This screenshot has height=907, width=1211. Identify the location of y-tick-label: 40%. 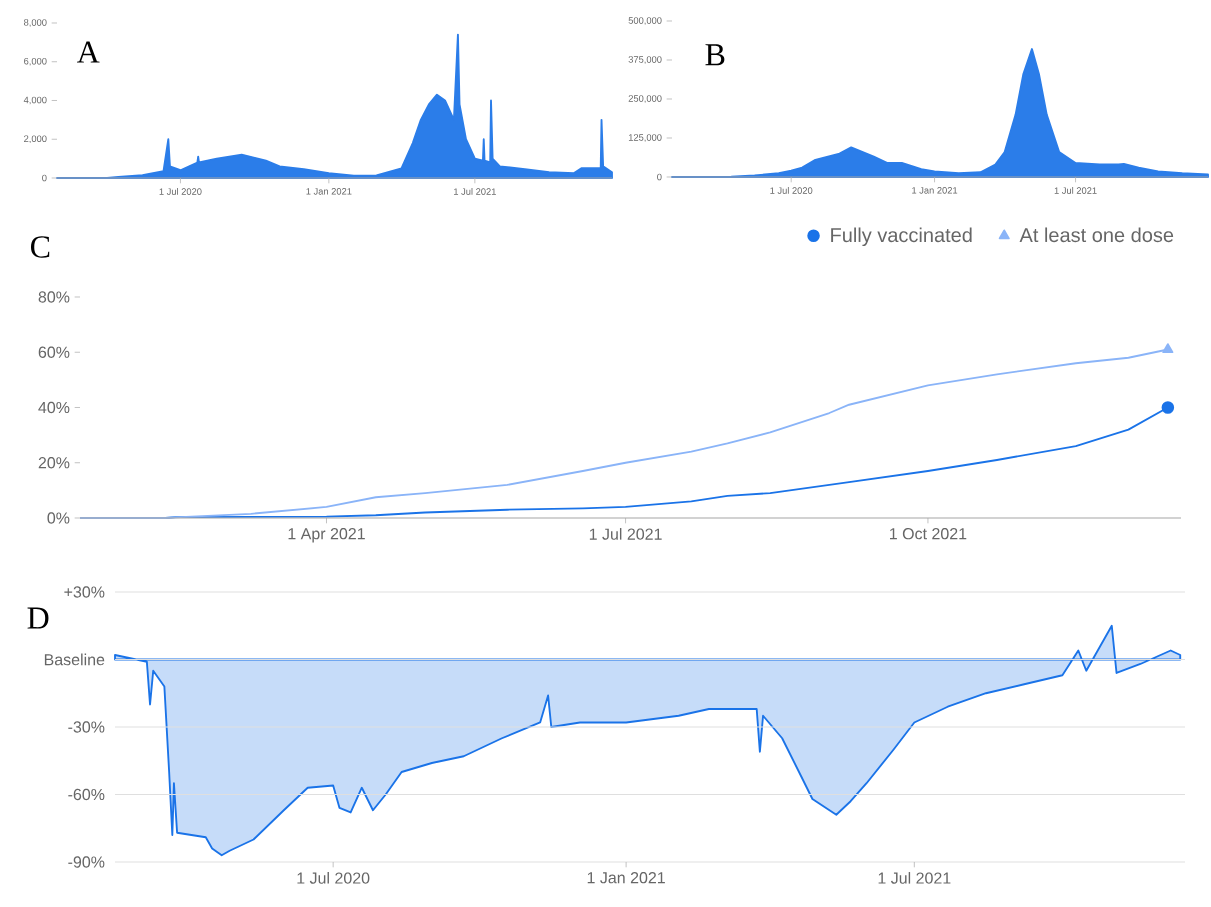
(54, 407).